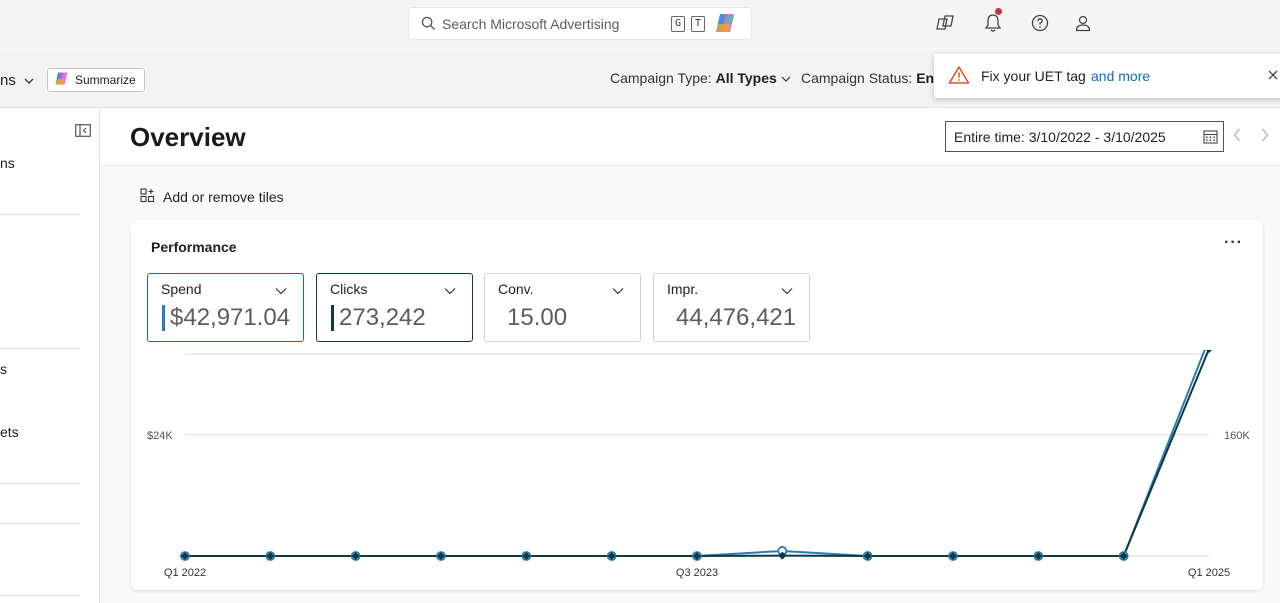  What do you see at coordinates (181, 289) in the screenshot?
I see `metric-label: Spend` at bounding box center [181, 289].